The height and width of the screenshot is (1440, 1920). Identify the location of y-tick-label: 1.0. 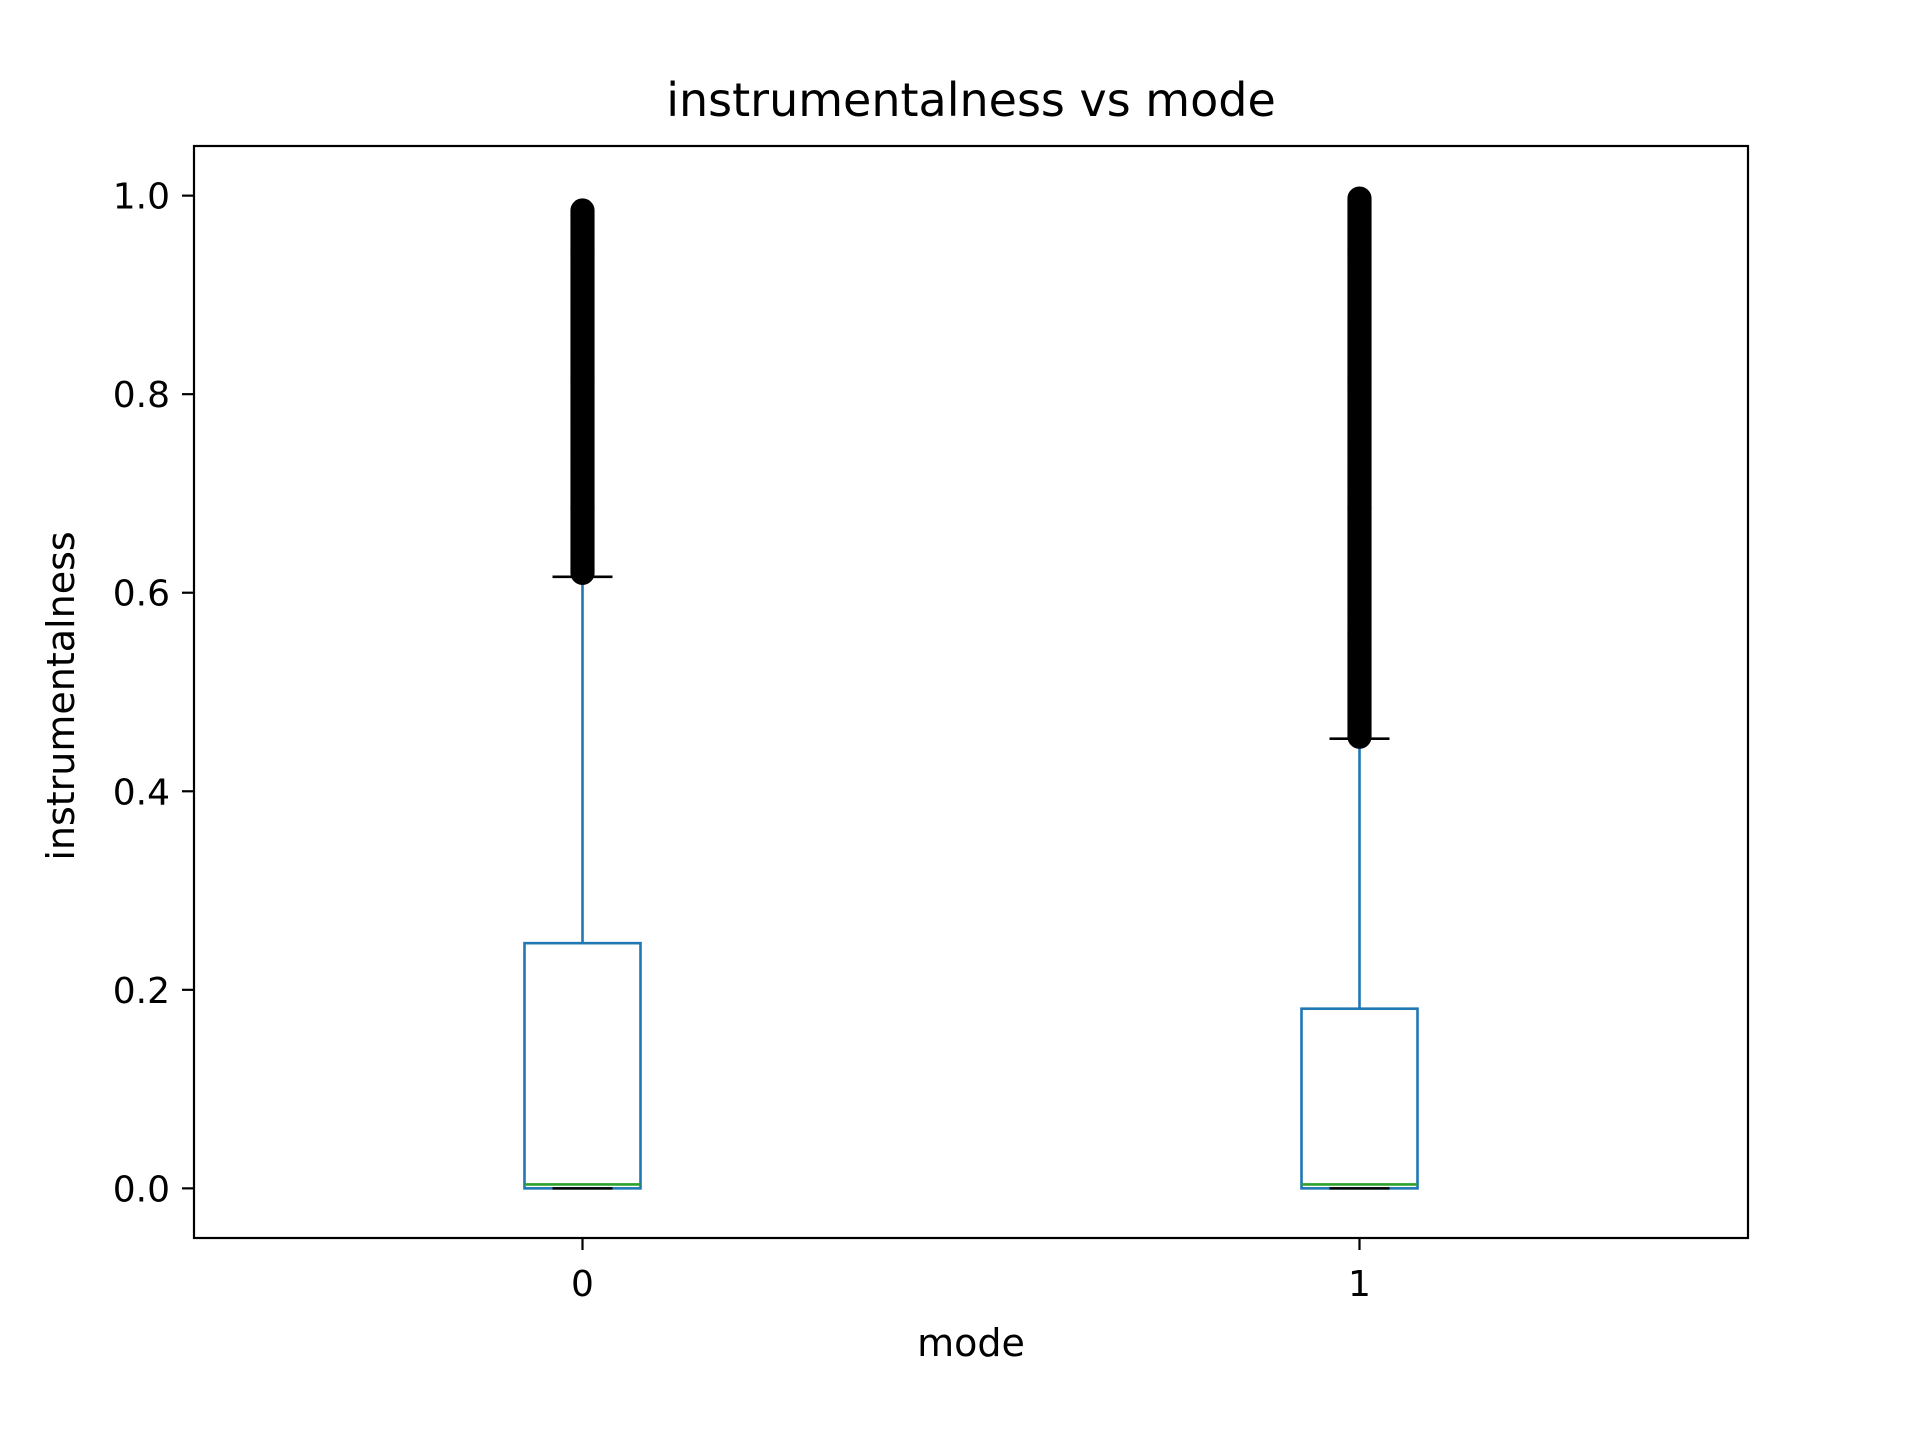
(141, 197).